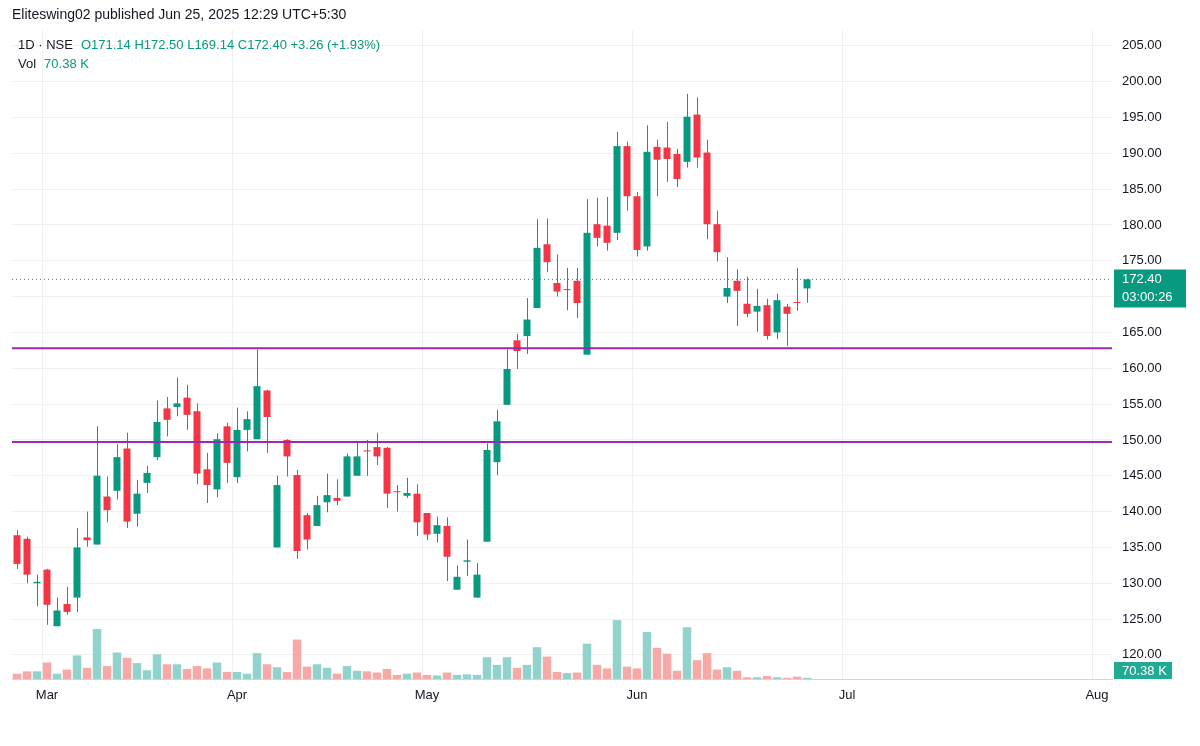 The image size is (1200, 746). I want to click on text: 70.38 K, so click(66, 63).